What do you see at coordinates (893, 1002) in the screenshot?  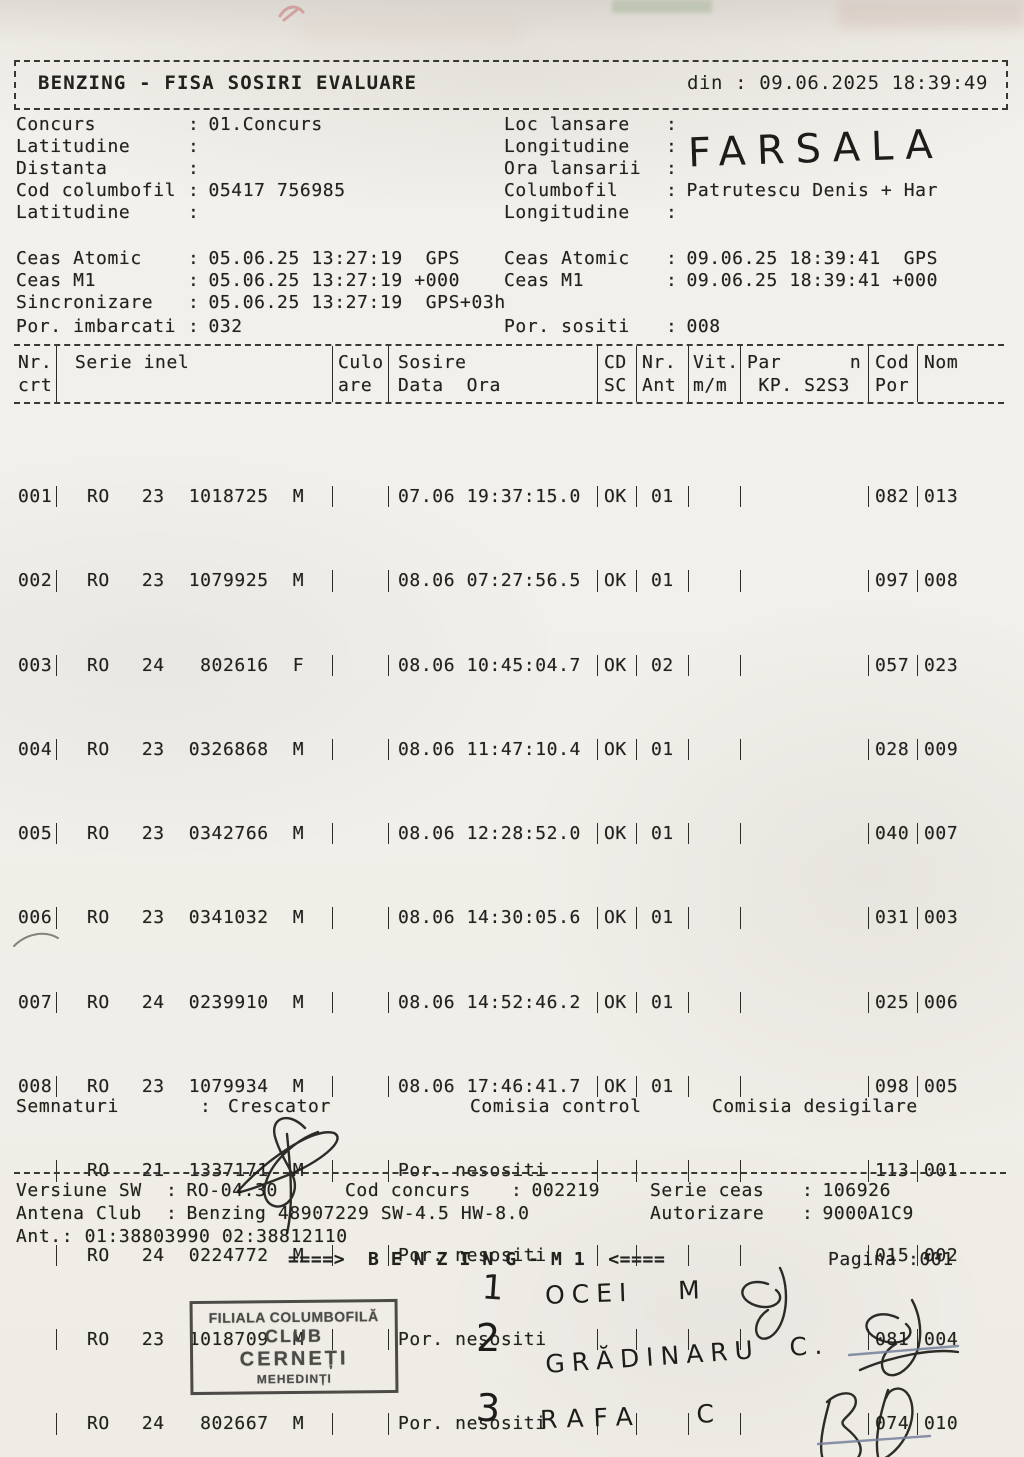 I see `cell-cod-por: 025` at bounding box center [893, 1002].